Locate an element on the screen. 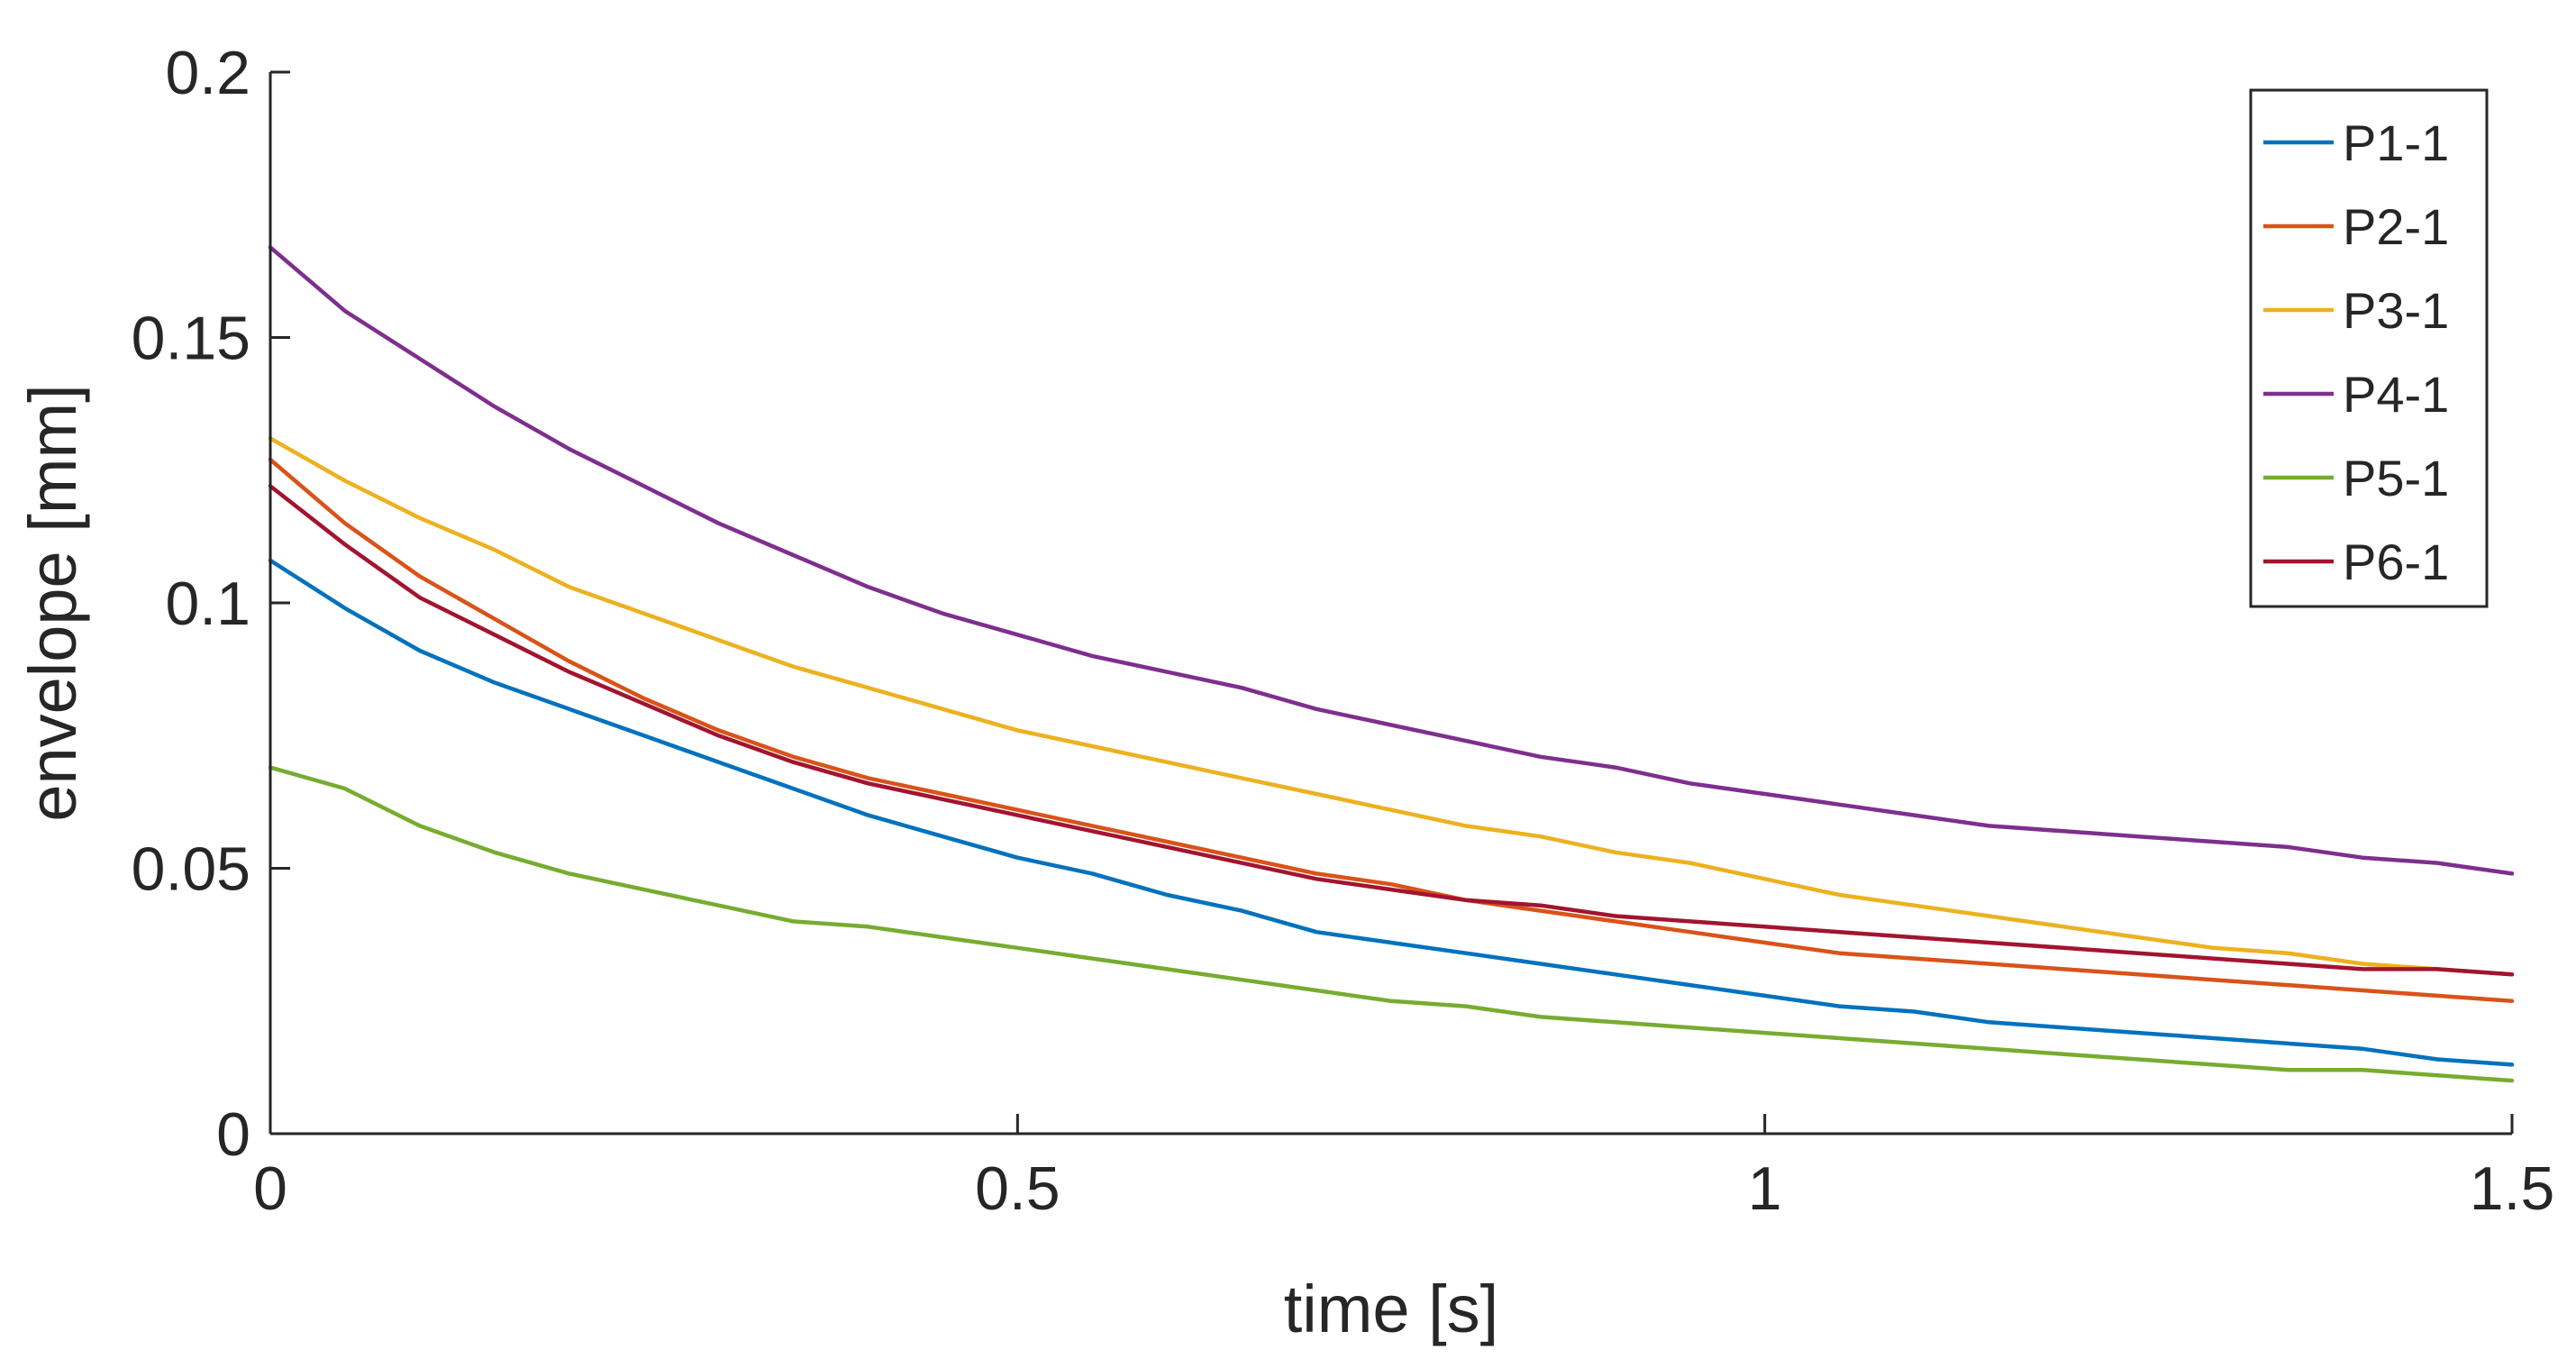 Image resolution: width=2576 pixels, height=1368 pixels. x-tick-label: 1.5 is located at coordinates (2512, 1188).